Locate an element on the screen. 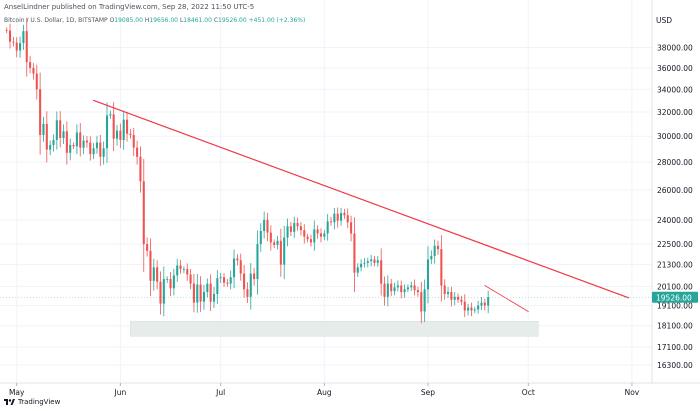 This screenshot has height=411, width=700. support-zone-rect is located at coordinates (334, 328).